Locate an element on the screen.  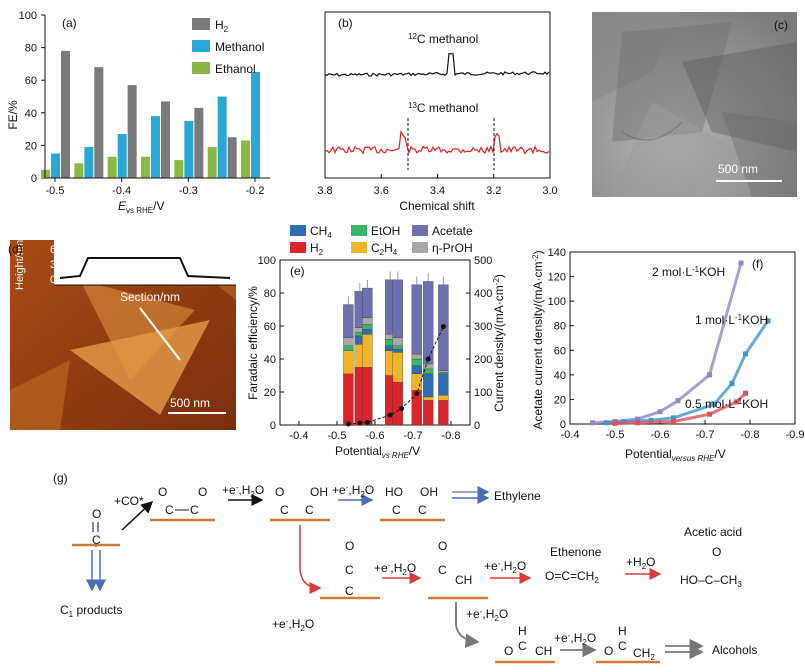
f-xlabel: Potentialversus RHE/V is located at coordinates (675, 455).